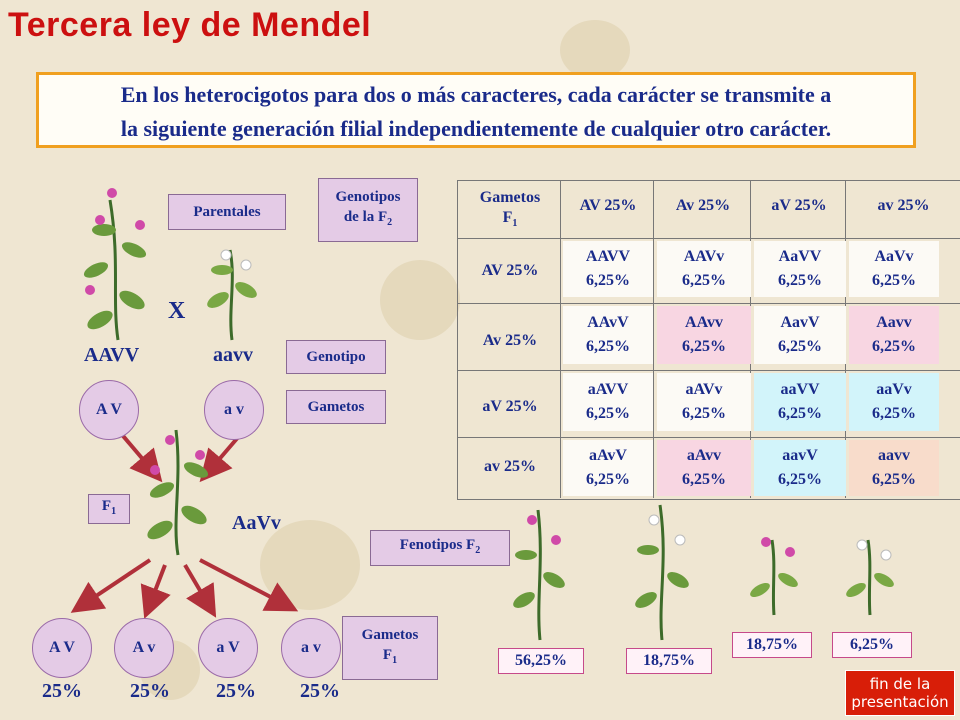 This screenshot has width=960, height=720. I want to click on col-header: Av 25%, so click(703, 205).